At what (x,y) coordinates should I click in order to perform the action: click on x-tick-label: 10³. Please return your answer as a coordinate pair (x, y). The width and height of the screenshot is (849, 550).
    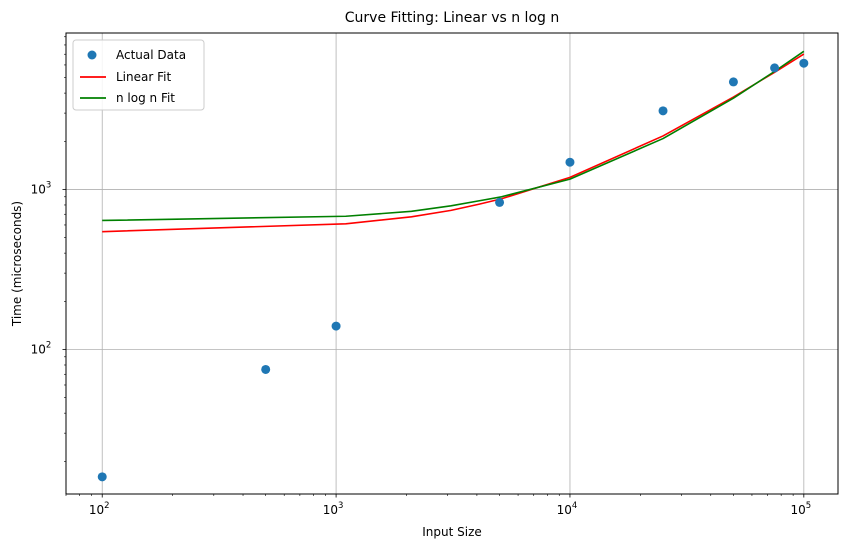
    Looking at the image, I should click on (333, 509).